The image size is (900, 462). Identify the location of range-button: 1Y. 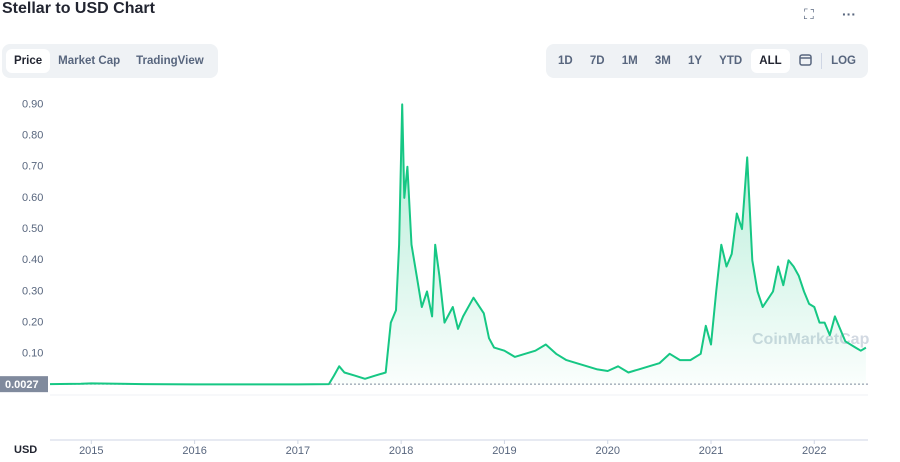
(695, 61).